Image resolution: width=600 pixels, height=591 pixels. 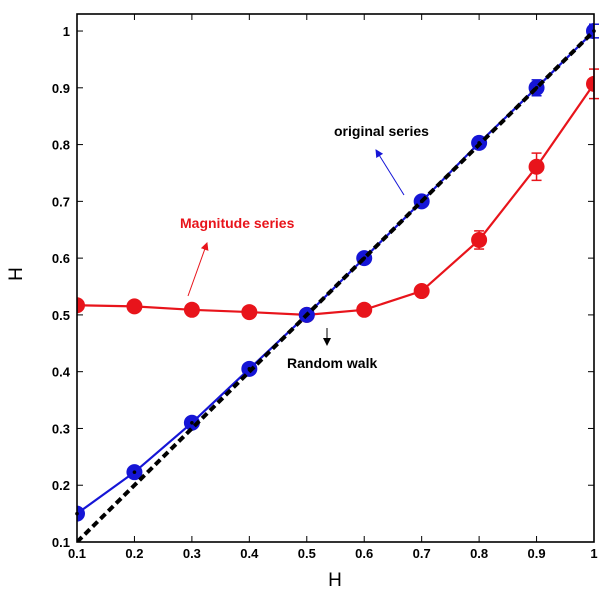 What do you see at coordinates (61, 201) in the screenshot?
I see `y-tick-label: 0.7` at bounding box center [61, 201].